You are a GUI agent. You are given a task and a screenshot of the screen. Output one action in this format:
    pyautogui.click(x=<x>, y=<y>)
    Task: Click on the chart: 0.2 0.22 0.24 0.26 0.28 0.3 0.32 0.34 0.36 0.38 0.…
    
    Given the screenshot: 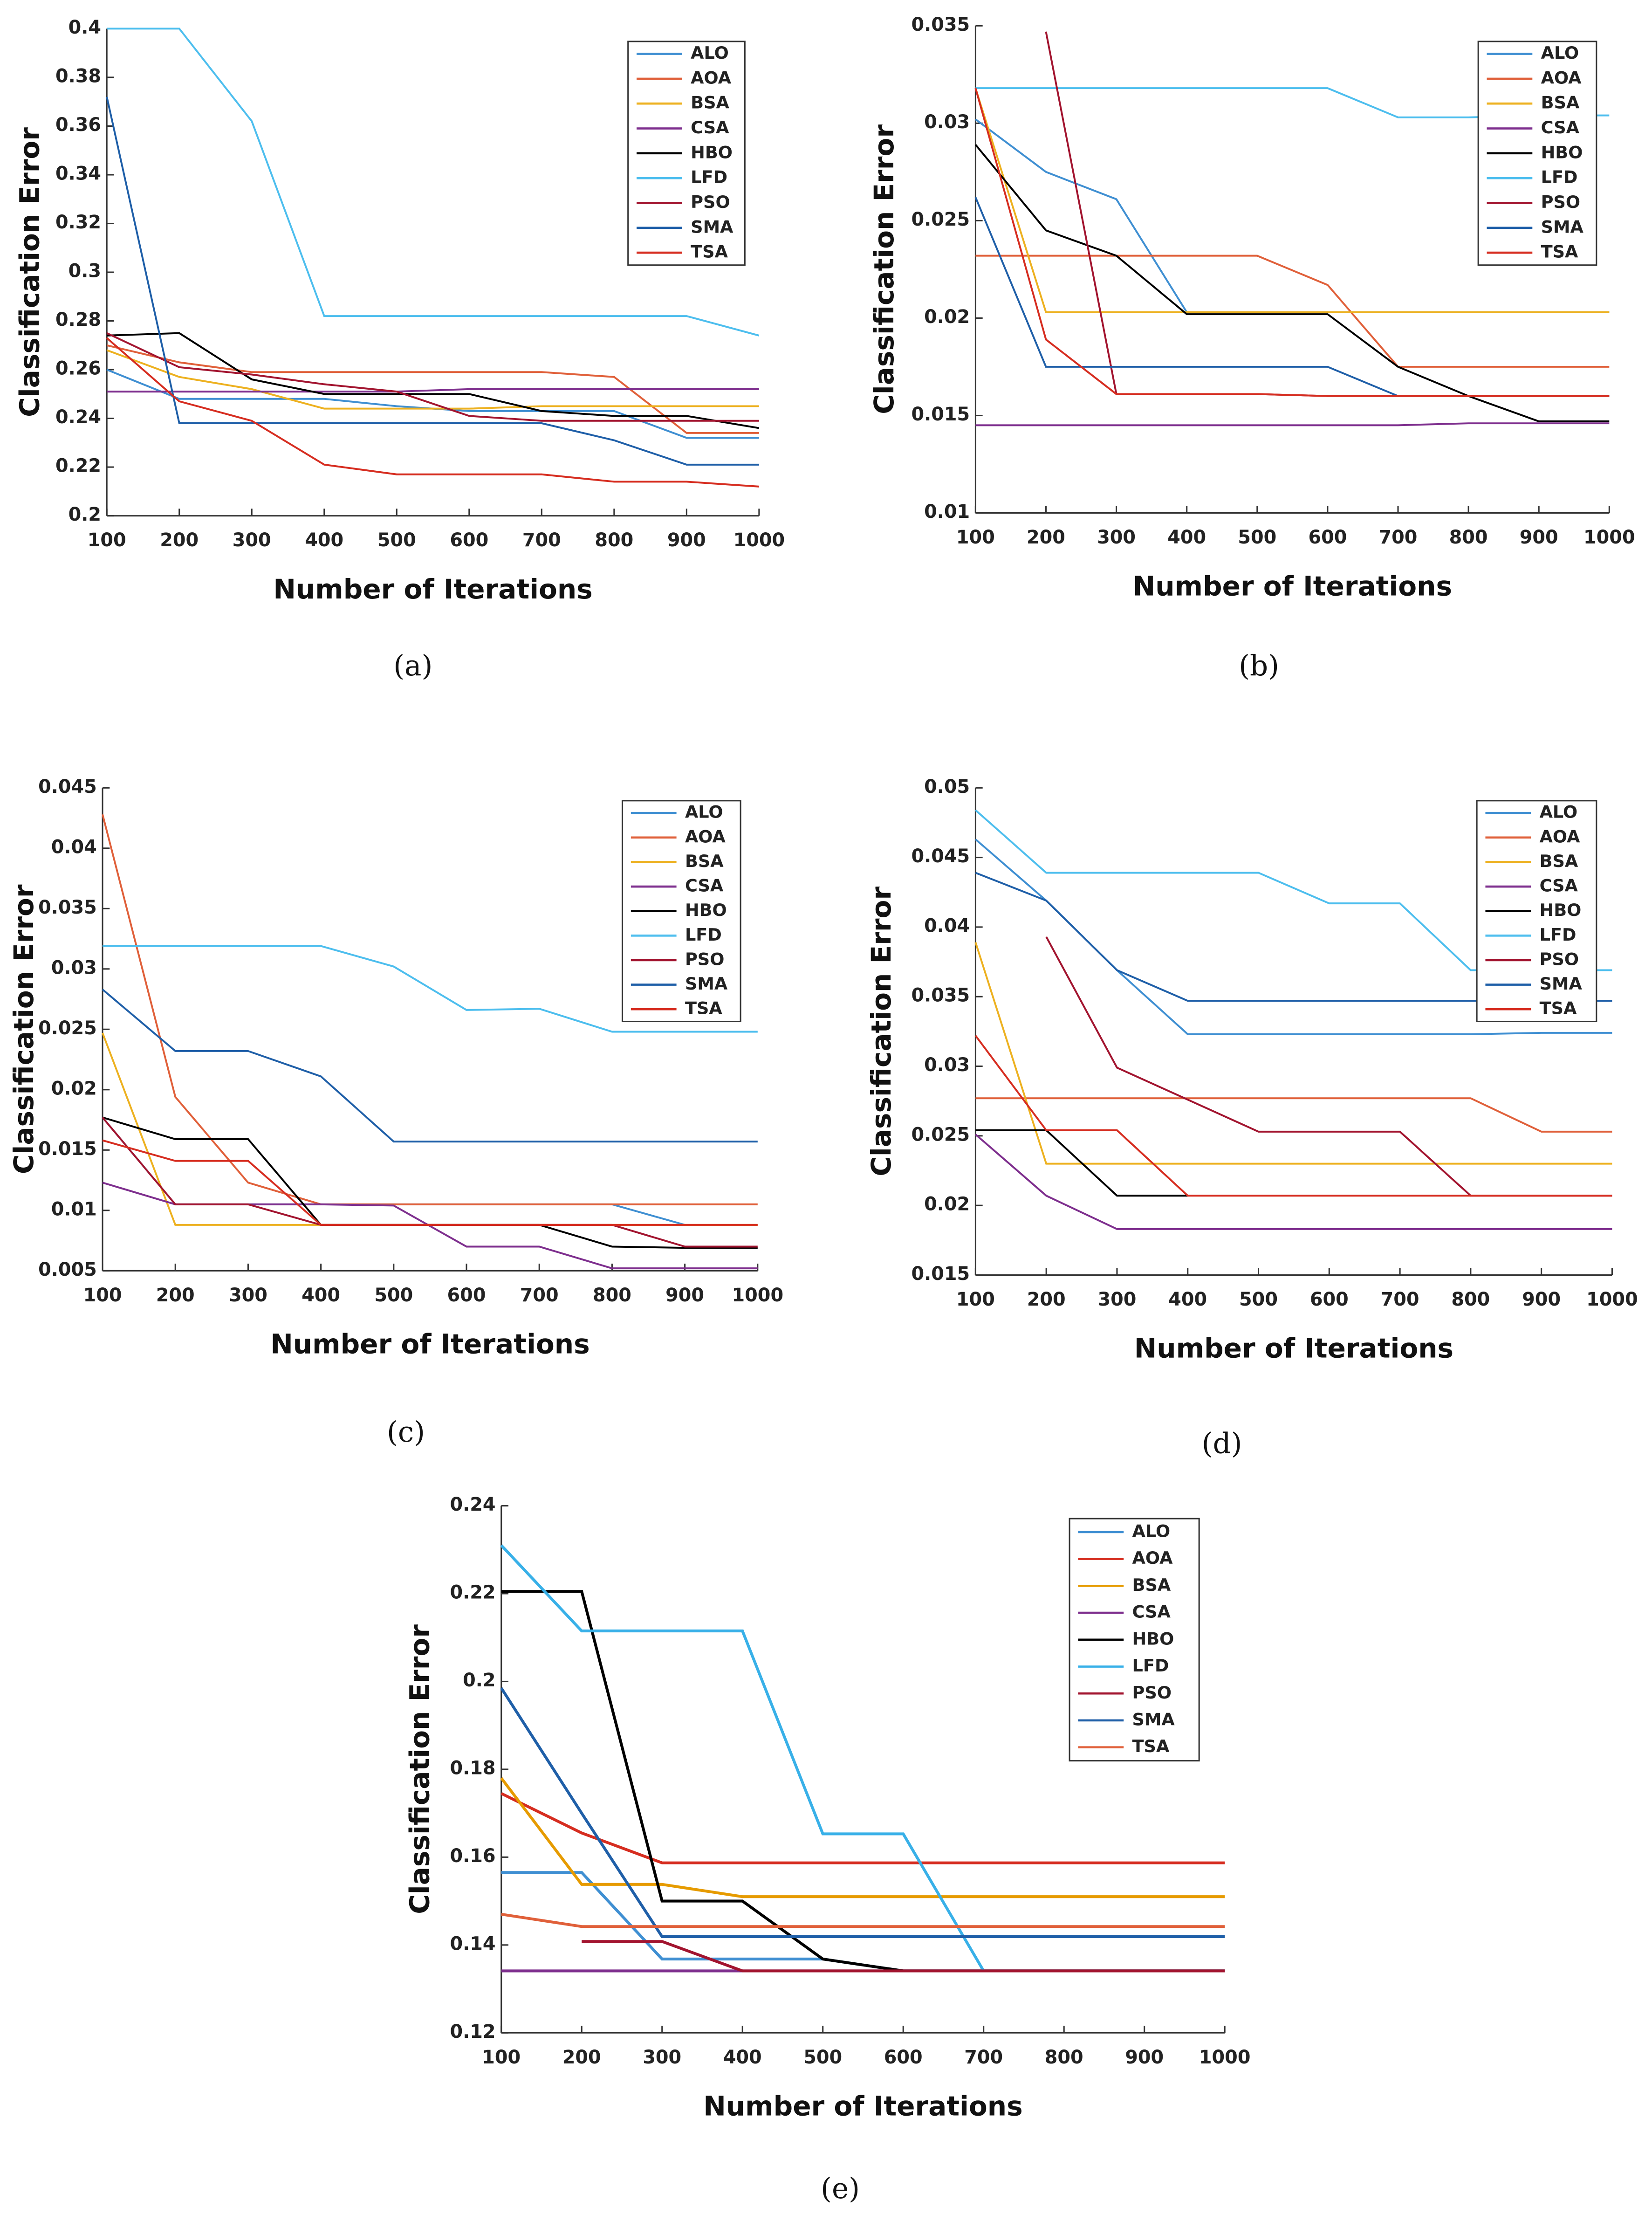 What is the action you would take?
    pyautogui.click(x=399, y=349)
    